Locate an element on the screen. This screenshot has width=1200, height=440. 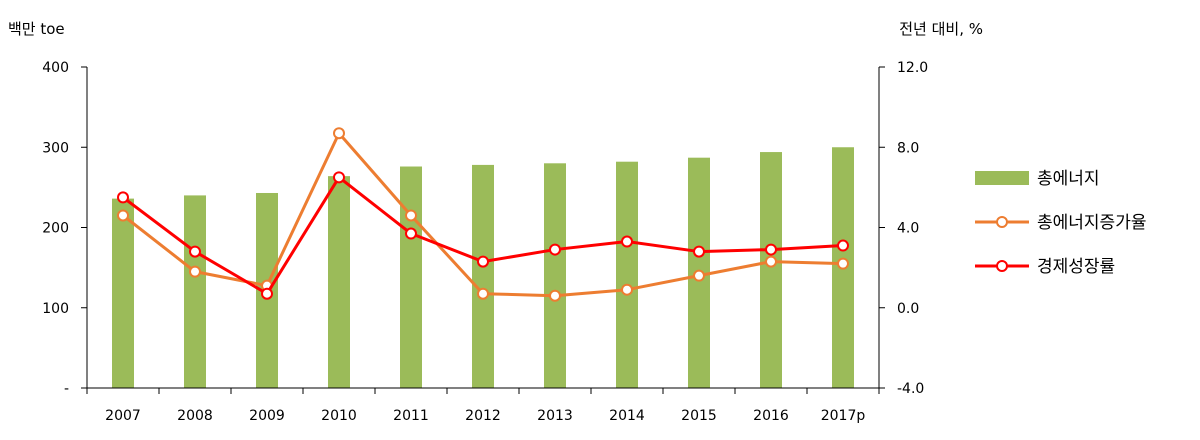
point-총에너지증가율-2015 is located at coordinates (699, 275).